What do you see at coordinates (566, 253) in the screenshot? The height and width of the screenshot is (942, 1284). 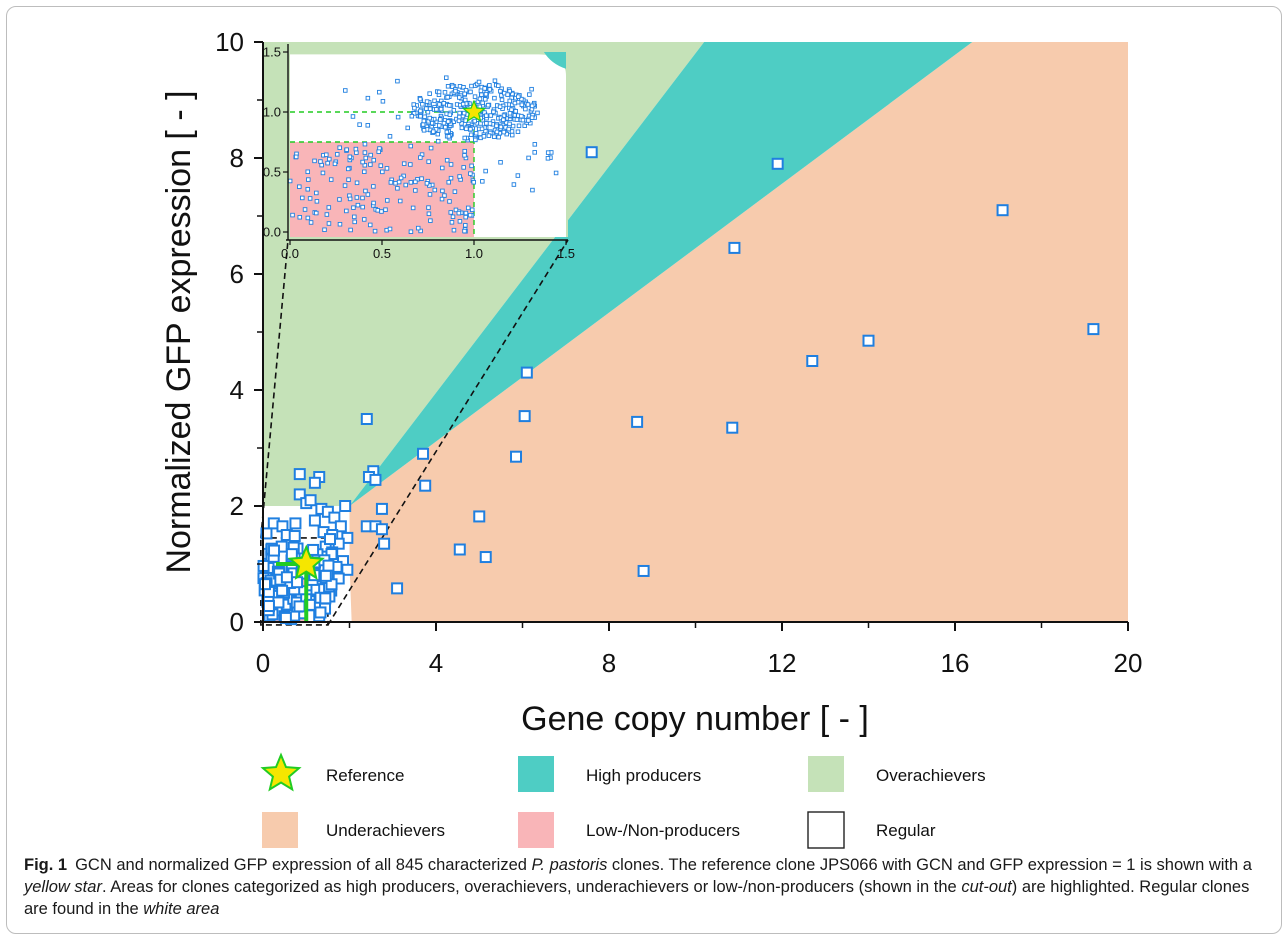 I see `inset-x-tick-label: 1.5` at bounding box center [566, 253].